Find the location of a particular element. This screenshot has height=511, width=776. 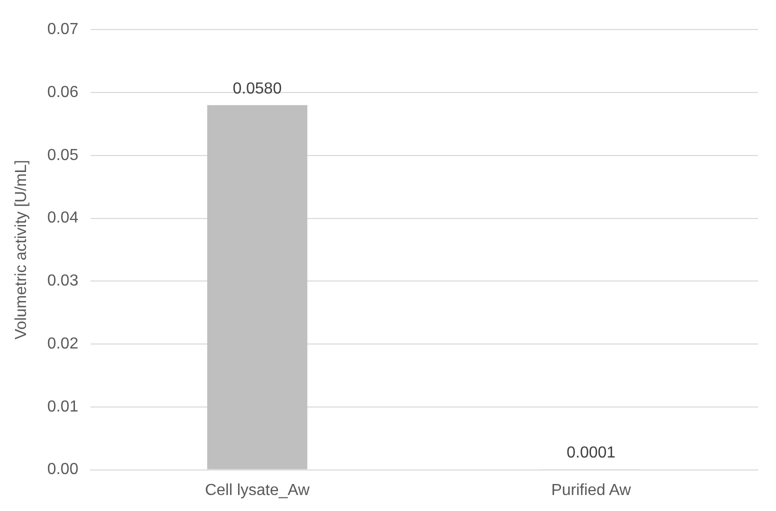

y-tick-label: 0.02 is located at coordinates (62, 343).